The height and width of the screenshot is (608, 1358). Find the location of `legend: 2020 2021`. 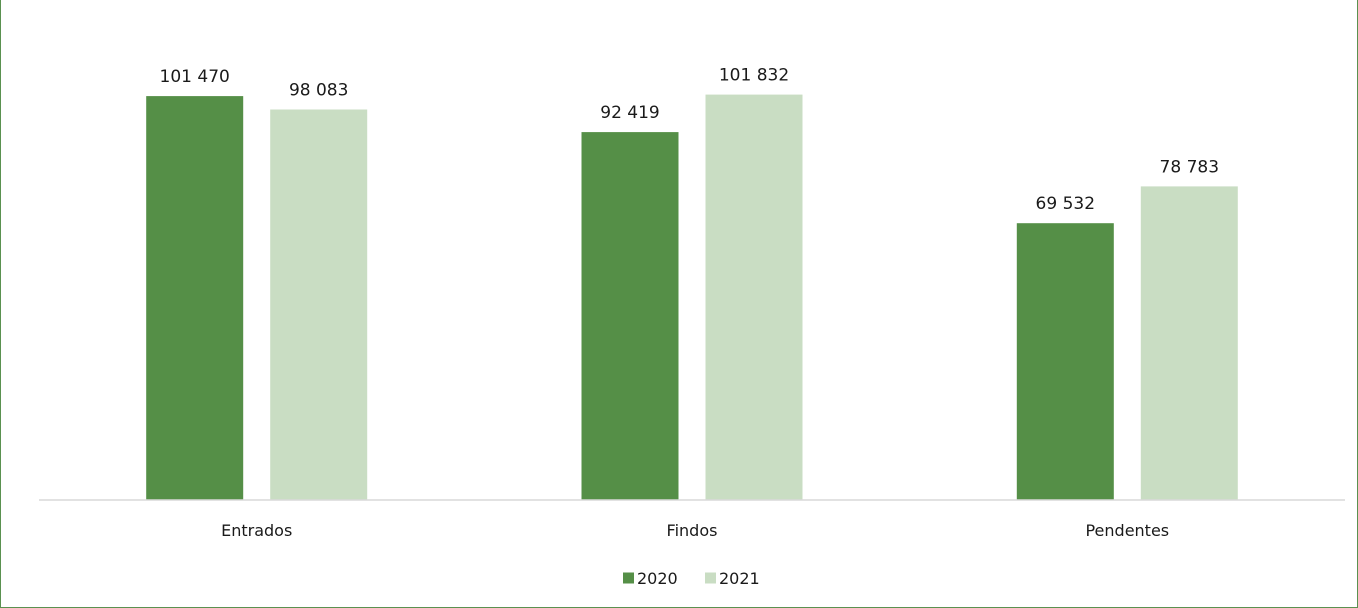

legend: 2020 2021 is located at coordinates (691, 578).